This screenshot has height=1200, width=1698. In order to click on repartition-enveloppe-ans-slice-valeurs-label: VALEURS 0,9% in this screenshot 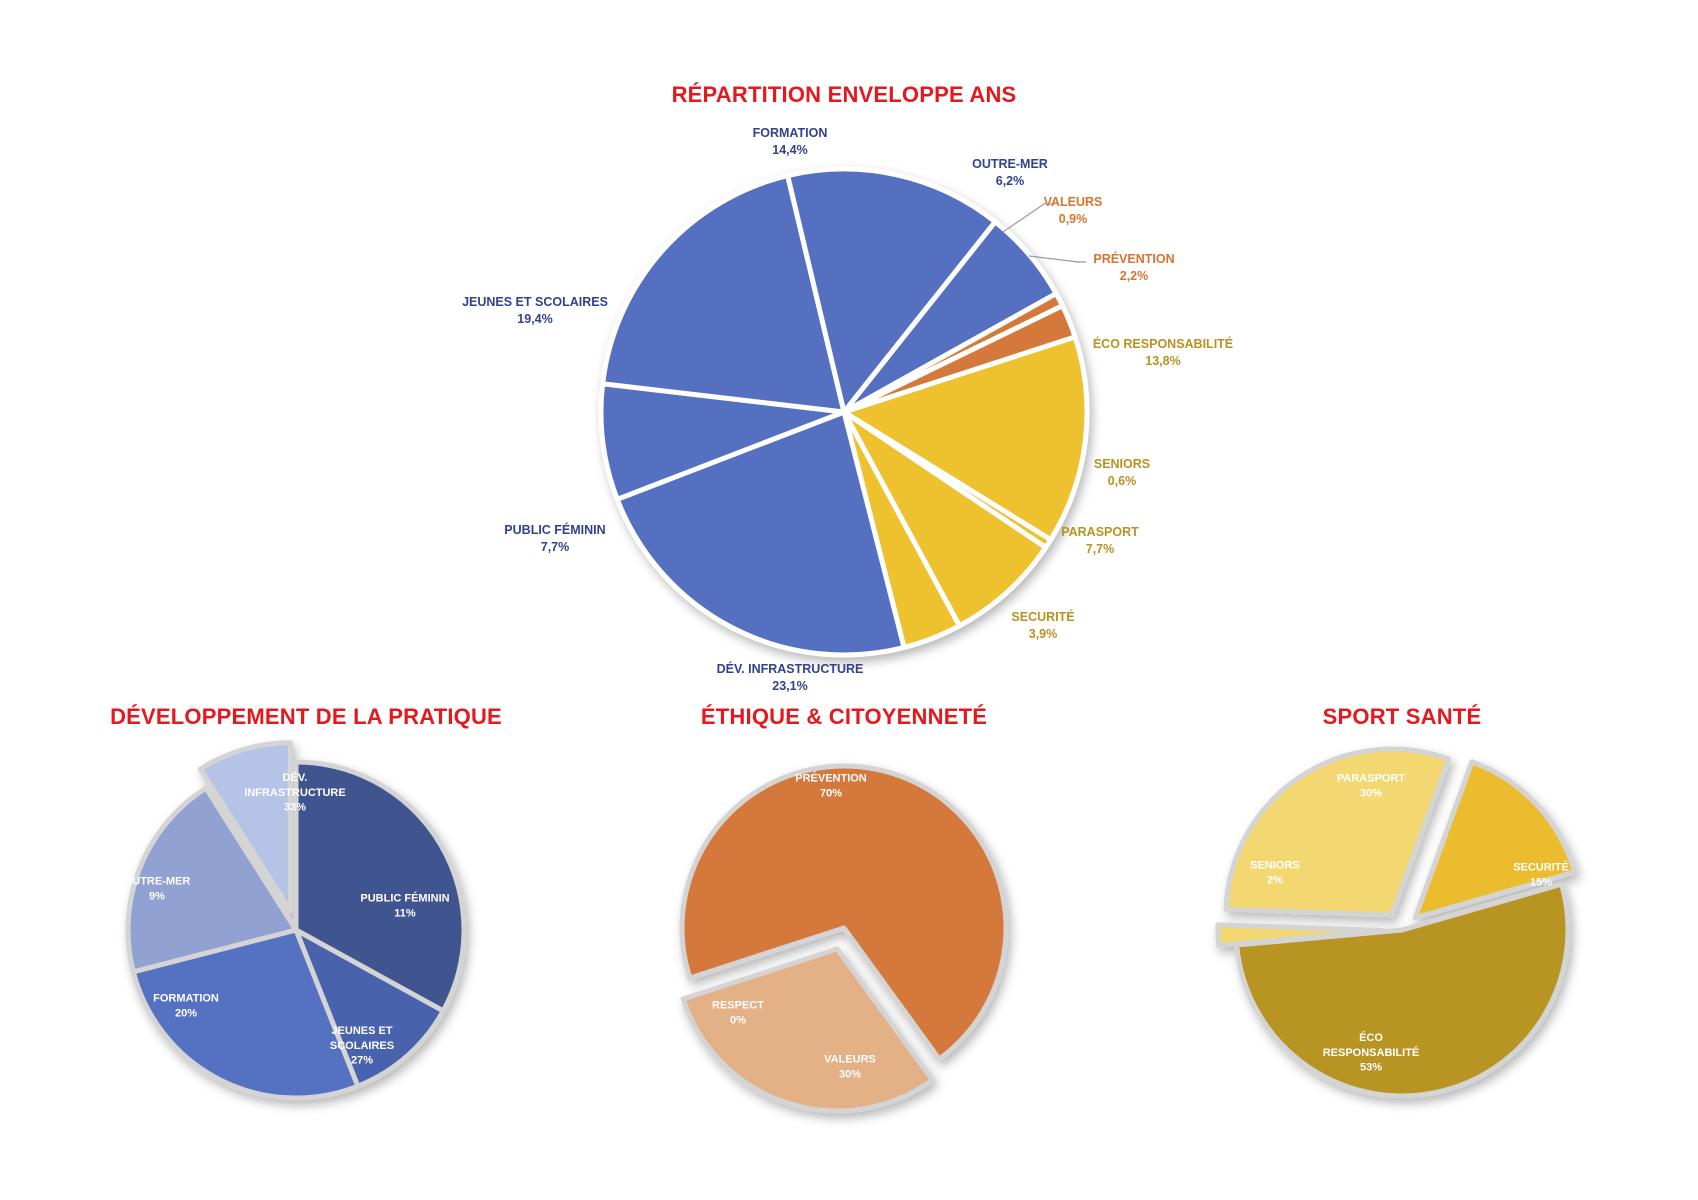, I will do `click(1073, 210)`.